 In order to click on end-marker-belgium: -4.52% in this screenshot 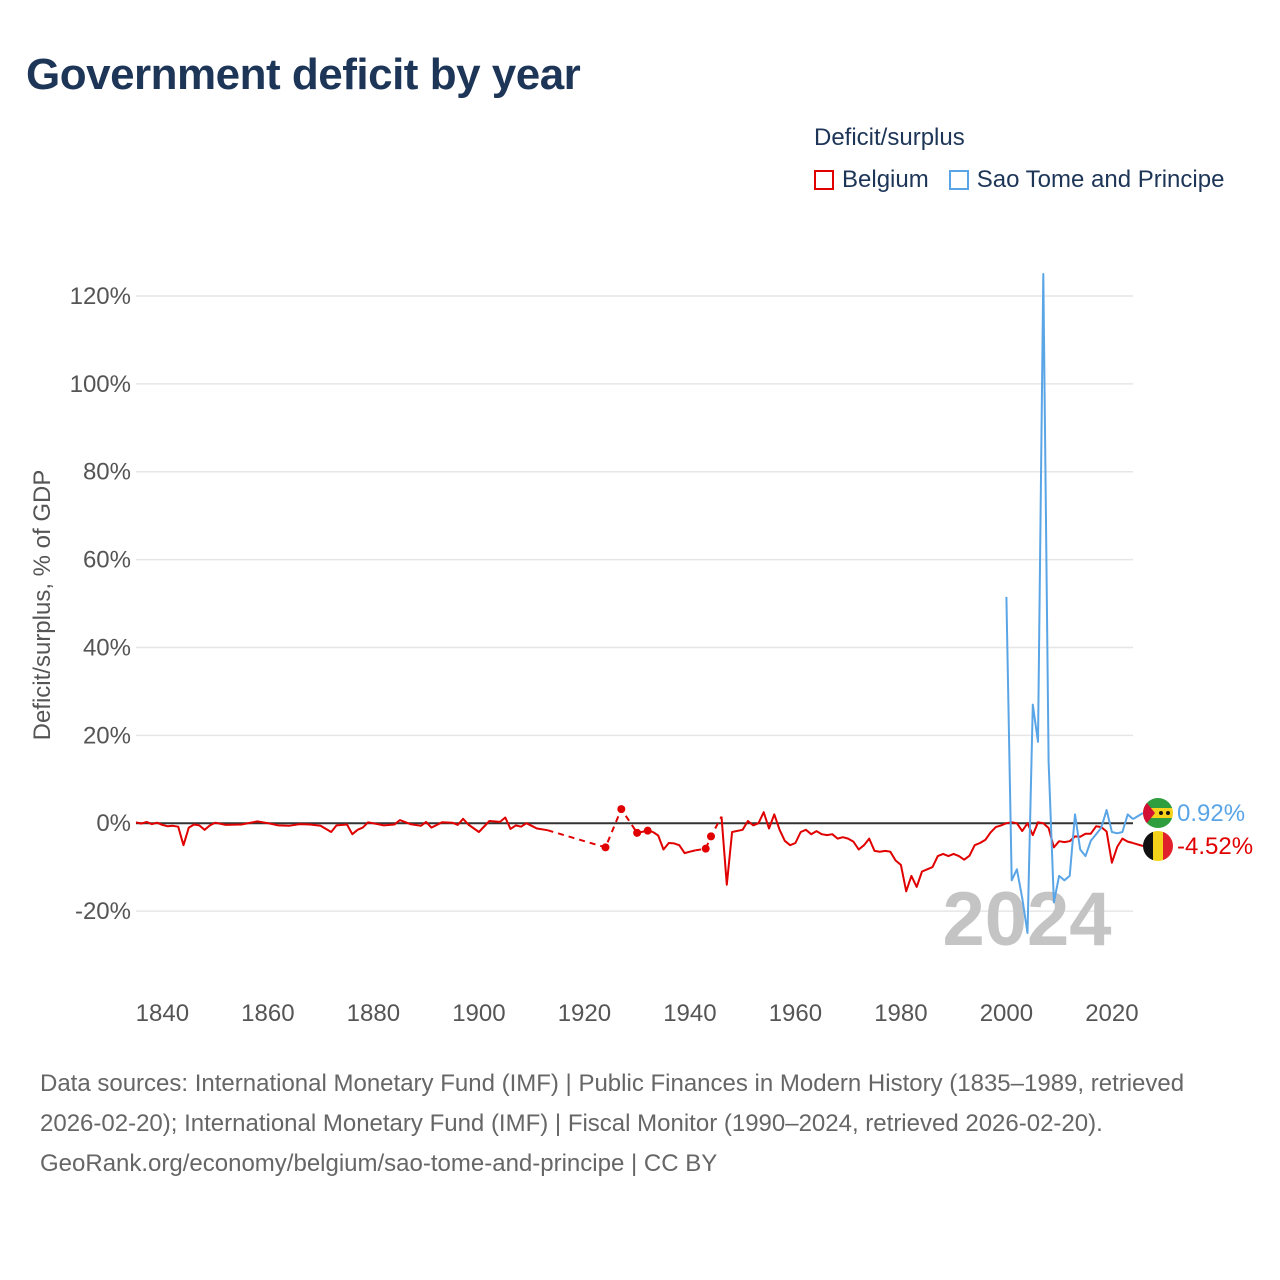, I will do `click(1192, 846)`.